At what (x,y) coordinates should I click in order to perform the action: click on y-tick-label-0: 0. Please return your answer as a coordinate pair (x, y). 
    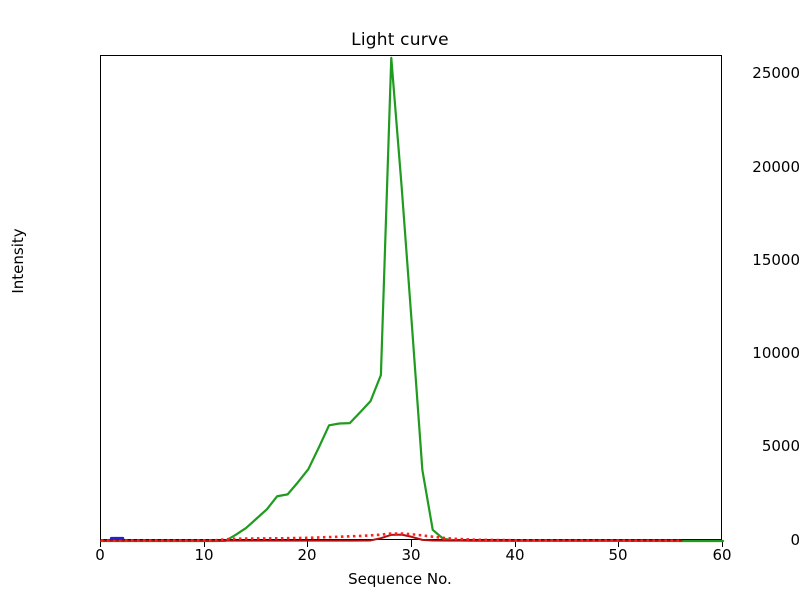
    Looking at the image, I should click on (795, 540).